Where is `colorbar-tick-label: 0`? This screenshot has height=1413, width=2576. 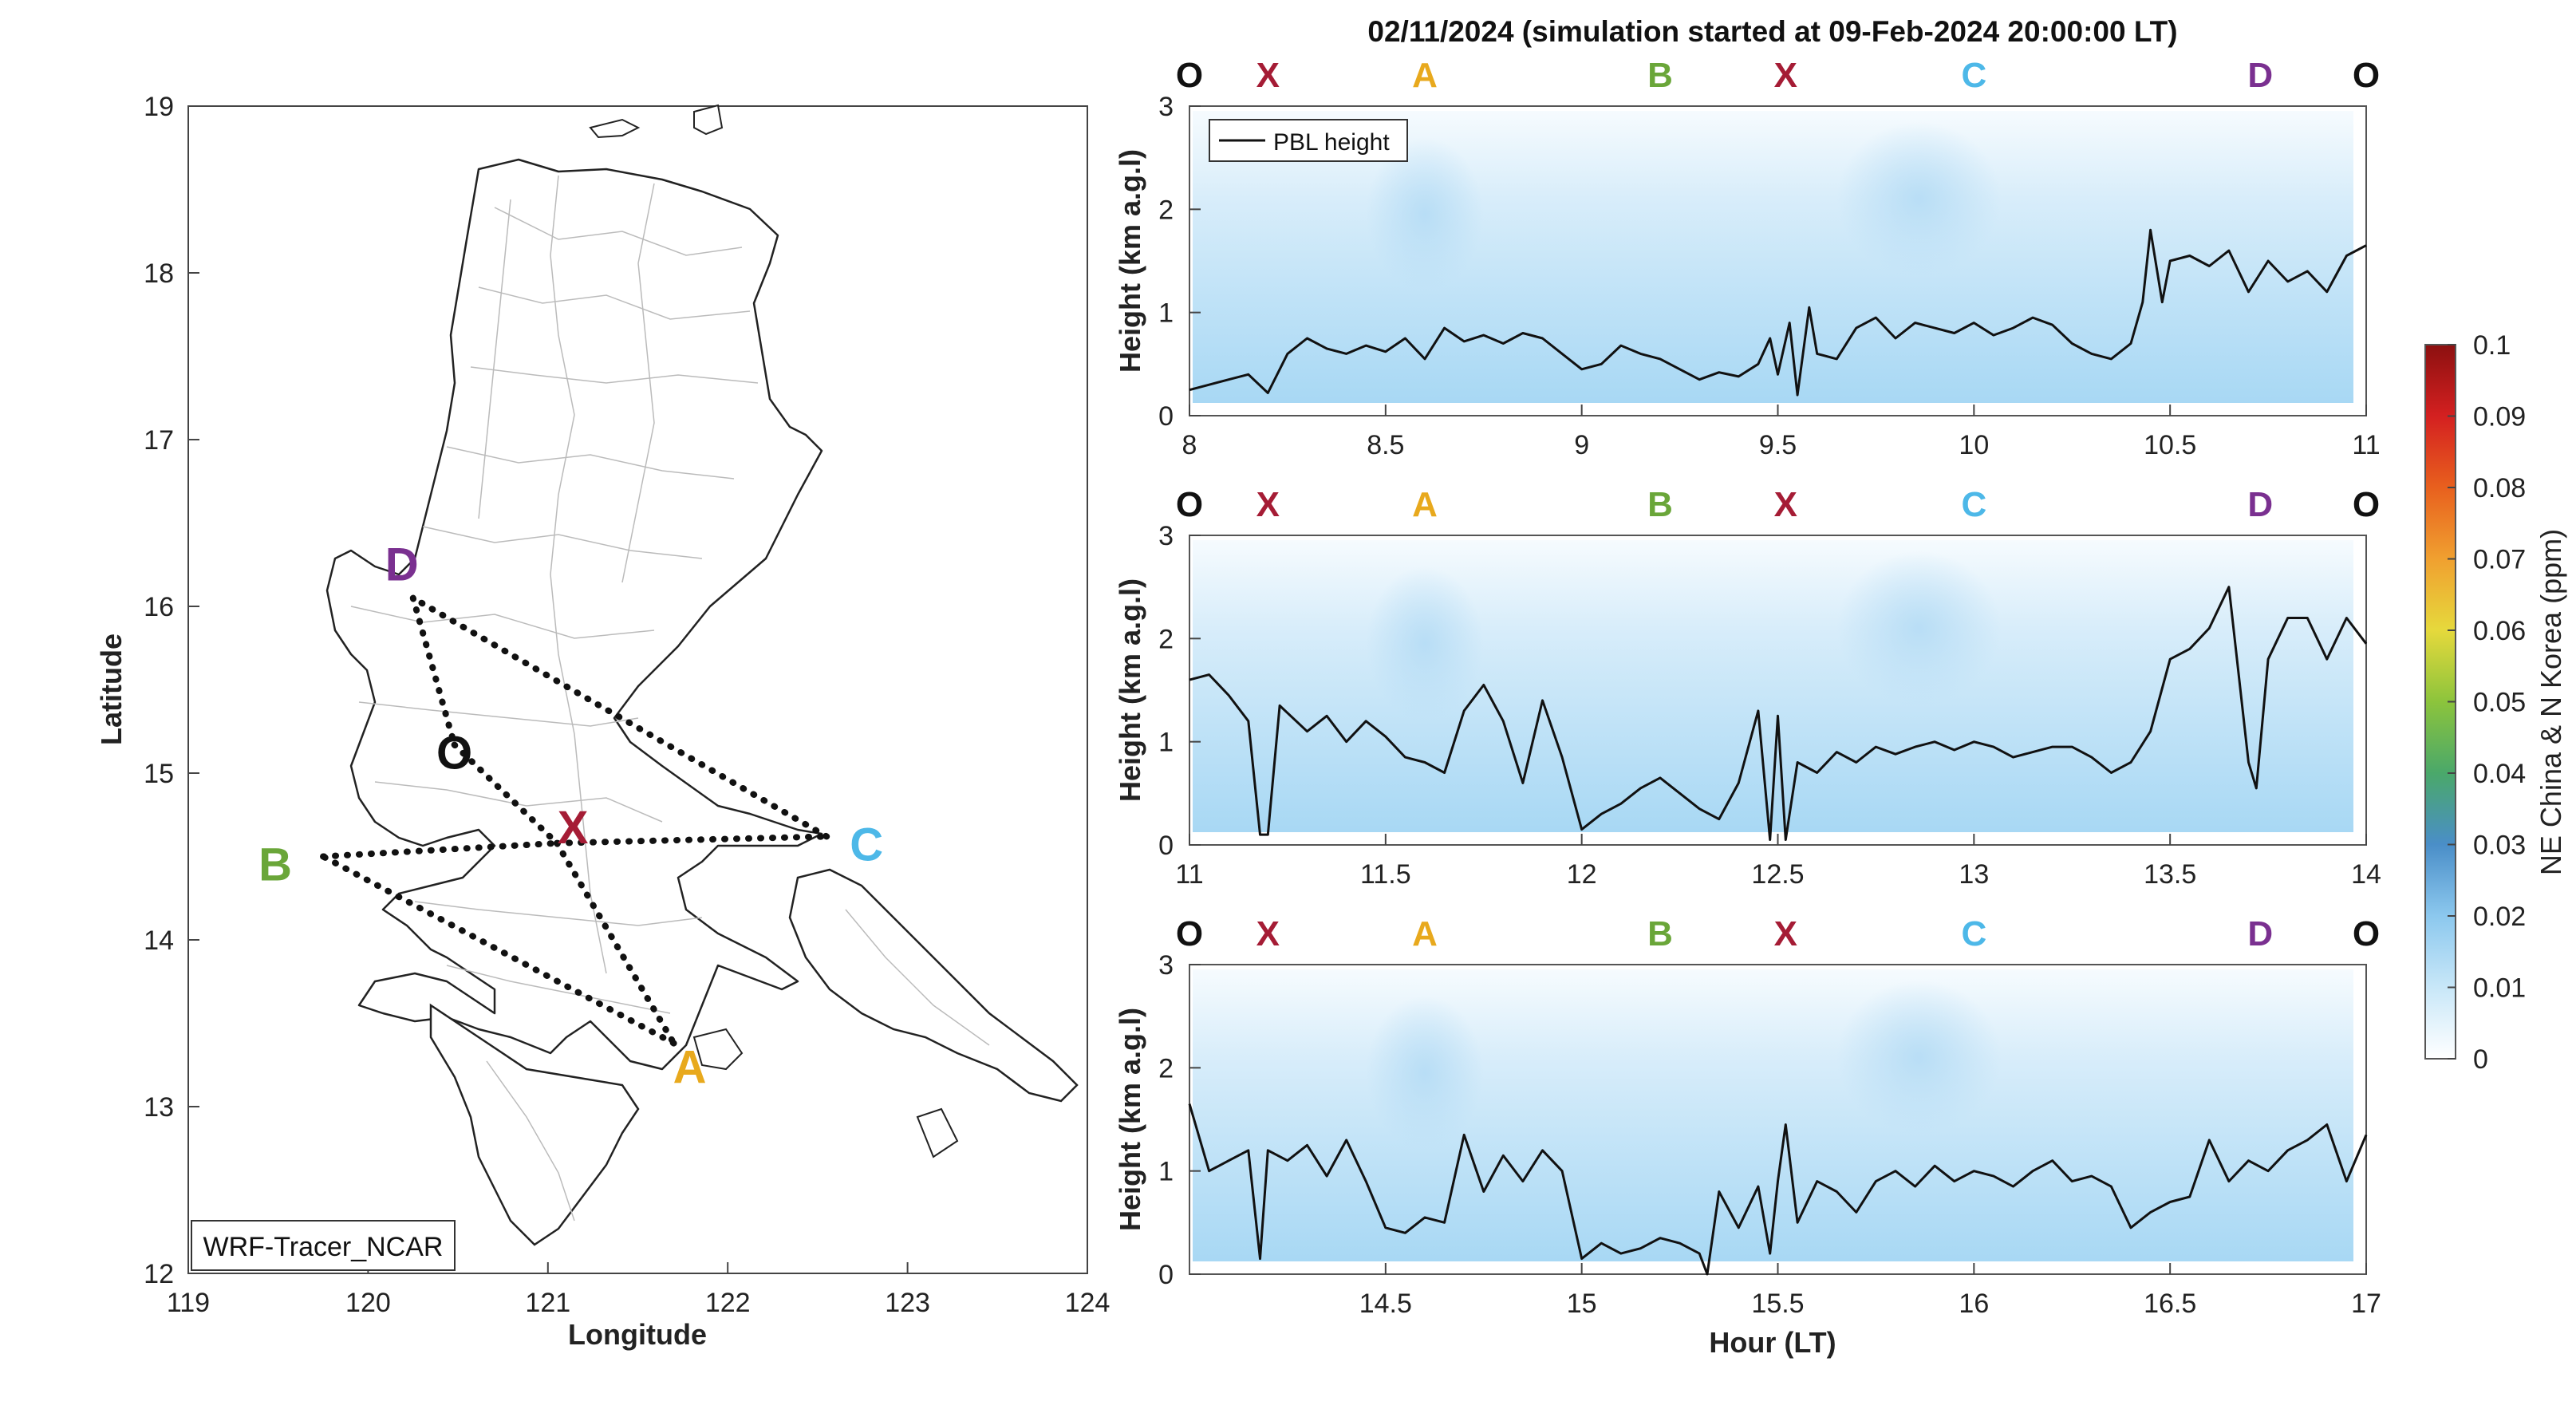
colorbar-tick-label: 0 is located at coordinates (2480, 1059).